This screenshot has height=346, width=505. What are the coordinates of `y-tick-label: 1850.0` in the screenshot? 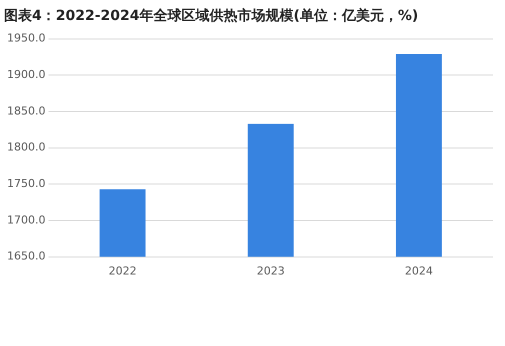 It's located at (26, 111).